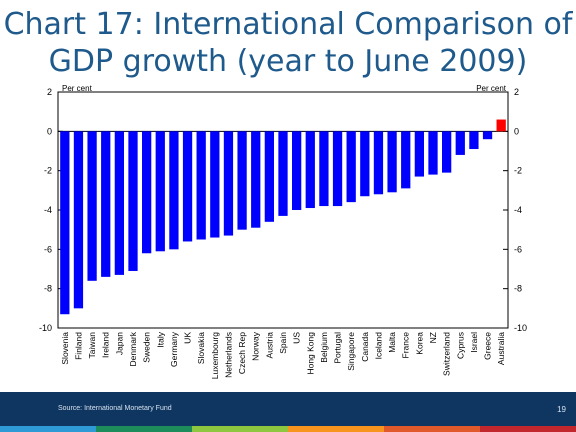 The image size is (576, 432). Describe the element at coordinates (174, 190) in the screenshot. I see `bar-germany` at that location.